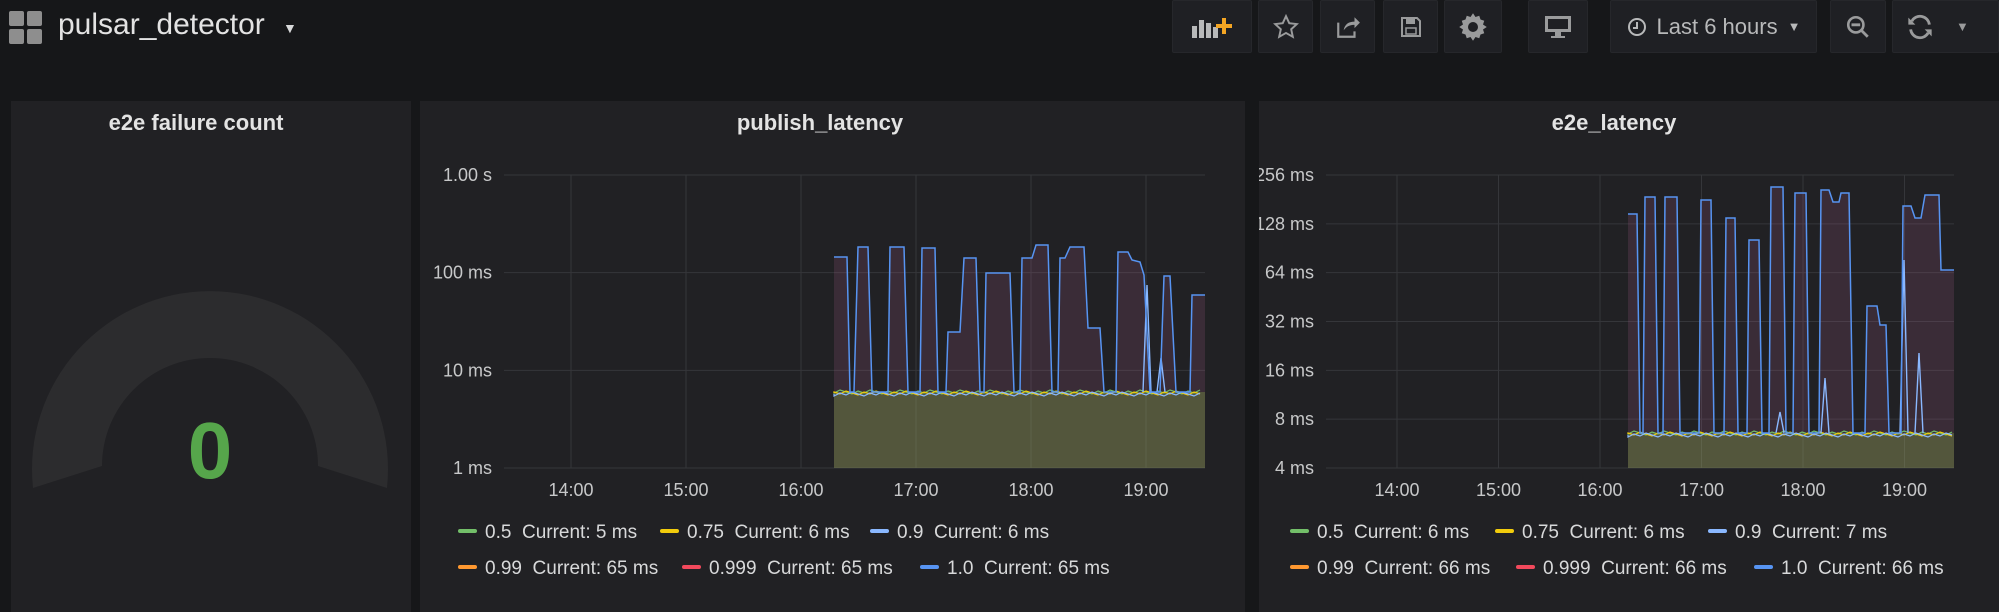  I want to click on save-button, so click(1410, 26).